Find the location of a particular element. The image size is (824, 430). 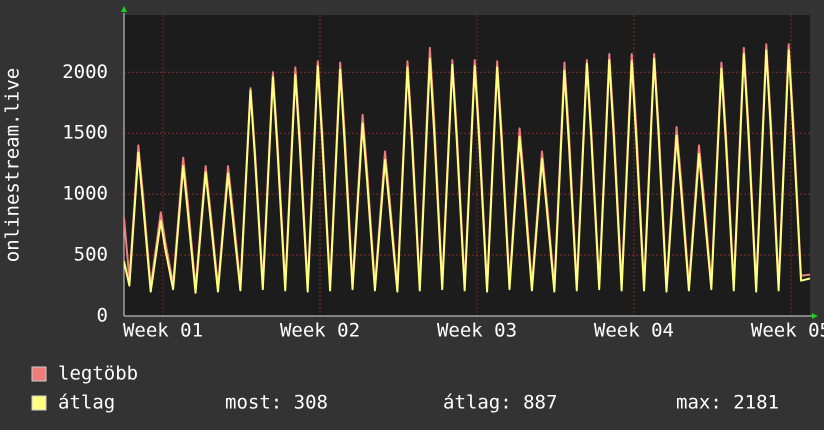

x-tick-label: Week 03 is located at coordinates (477, 331).